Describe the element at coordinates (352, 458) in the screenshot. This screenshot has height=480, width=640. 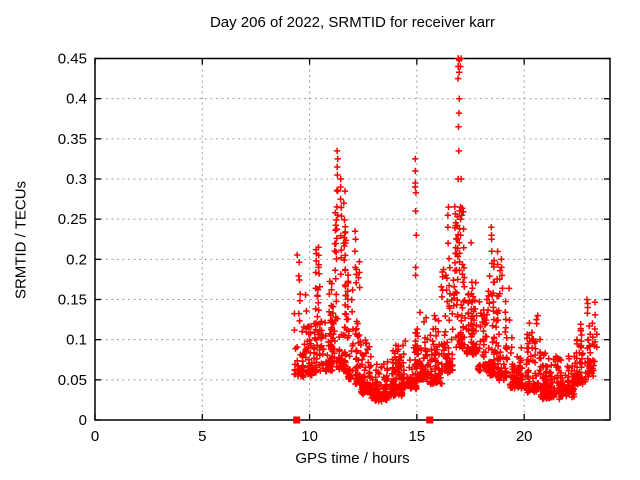
I see `x-axis-label: GPS time / hours` at that location.